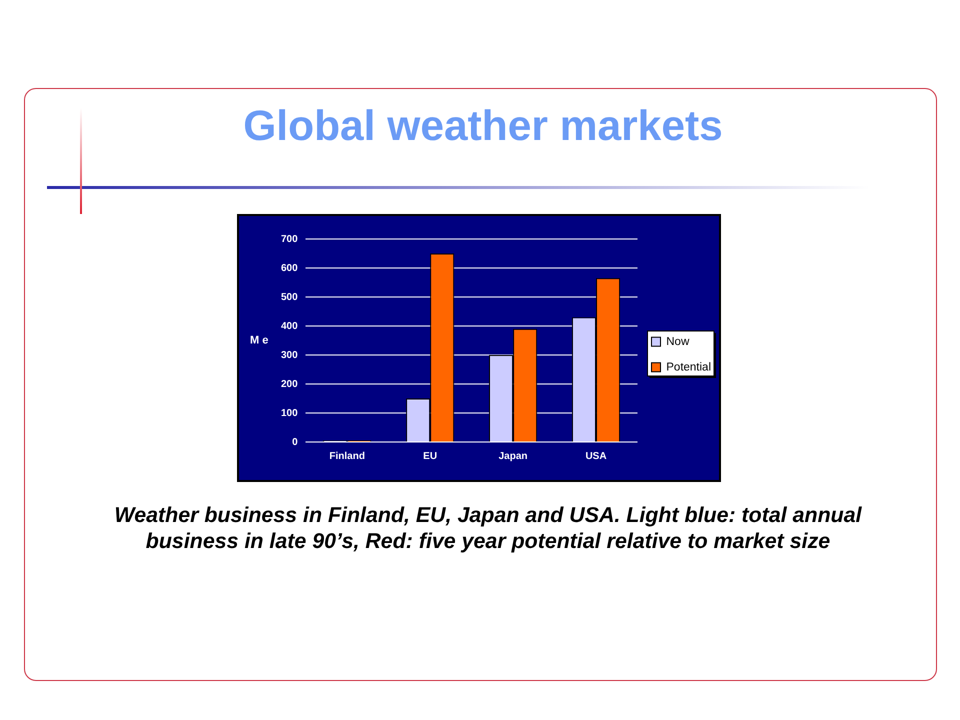 This screenshot has width=960, height=720. What do you see at coordinates (483, 127) in the screenshot?
I see `chart-title: Global weather markets` at bounding box center [483, 127].